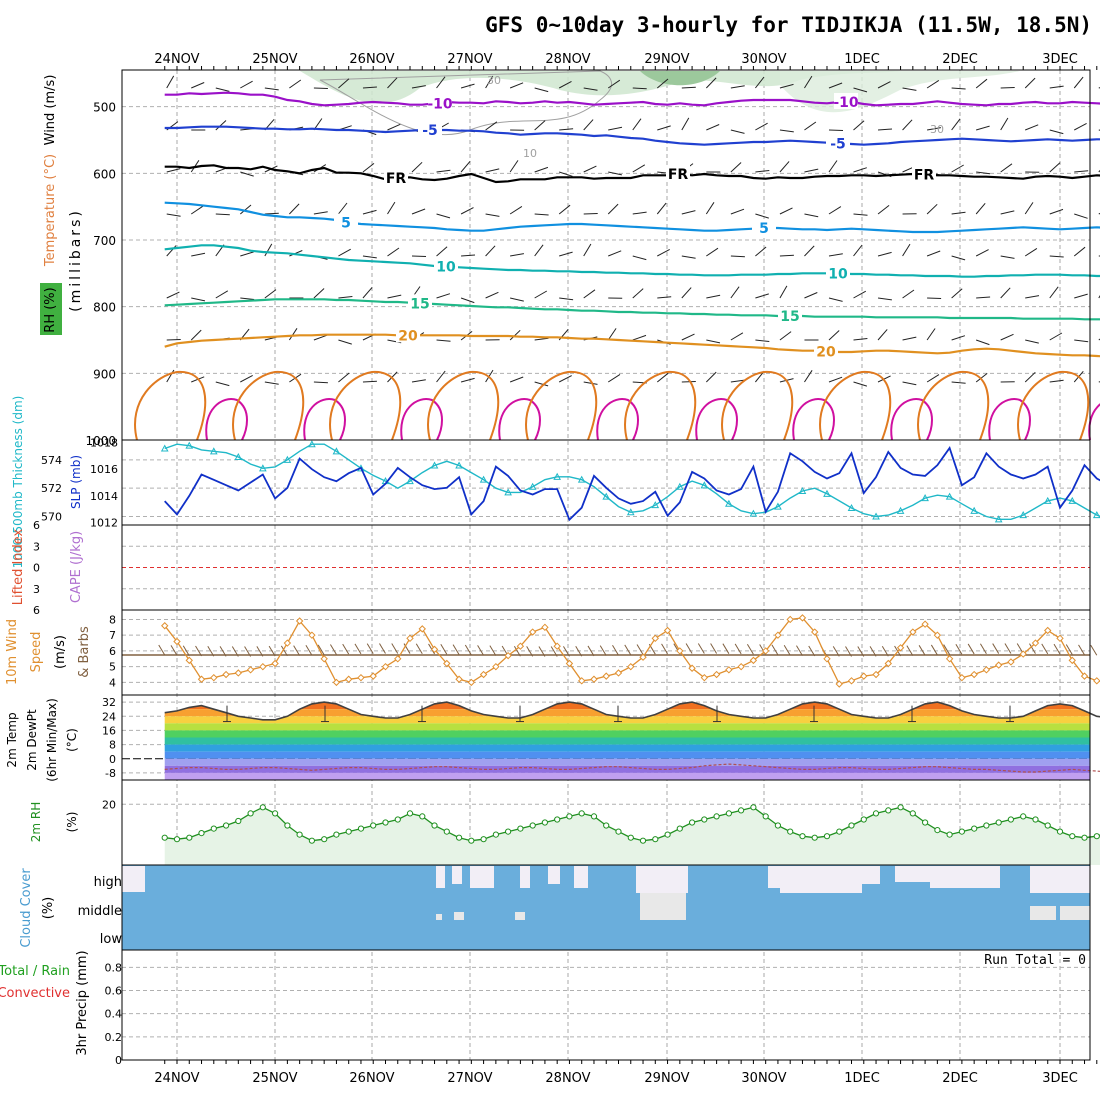 Image resolution: width=1100 pixels, height=1100 pixels. Describe the element at coordinates (100, 911) in the screenshot. I see `cloud-level-label: middle` at that location.